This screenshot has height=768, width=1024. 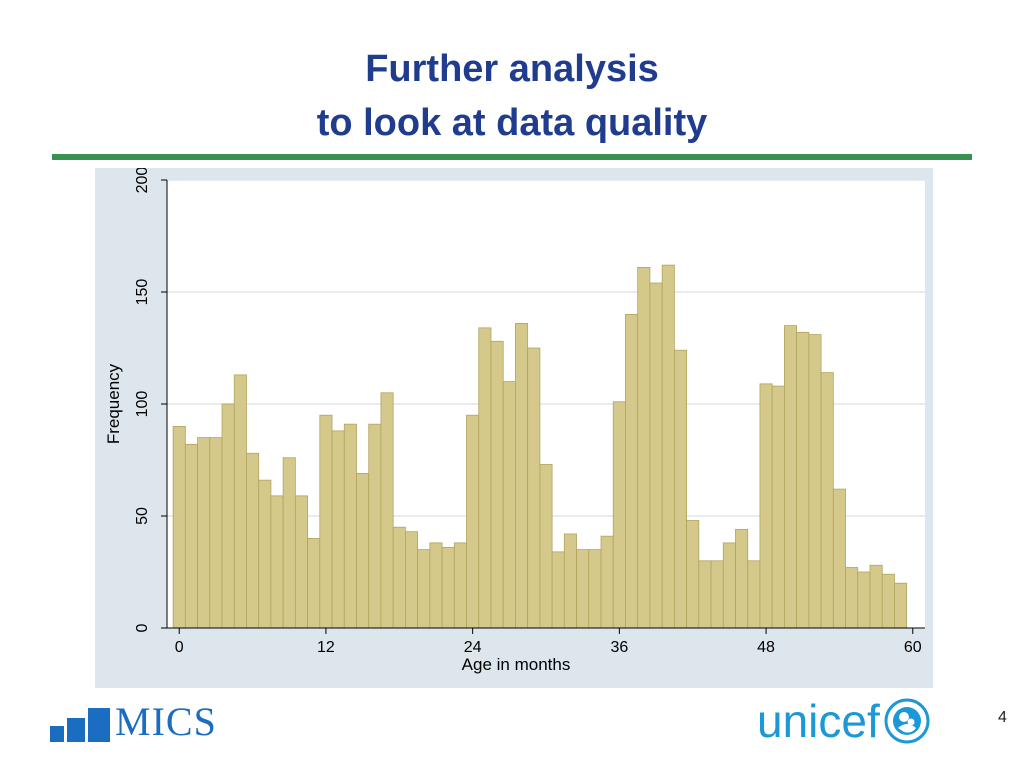 I want to click on x-tick-label: 0, so click(x=179, y=647).